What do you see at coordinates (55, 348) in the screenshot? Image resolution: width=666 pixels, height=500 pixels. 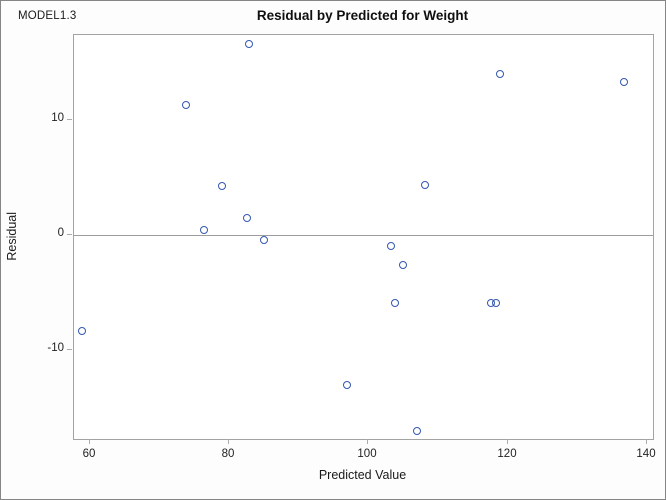 I see `y-tick-label: -10` at bounding box center [55, 348].